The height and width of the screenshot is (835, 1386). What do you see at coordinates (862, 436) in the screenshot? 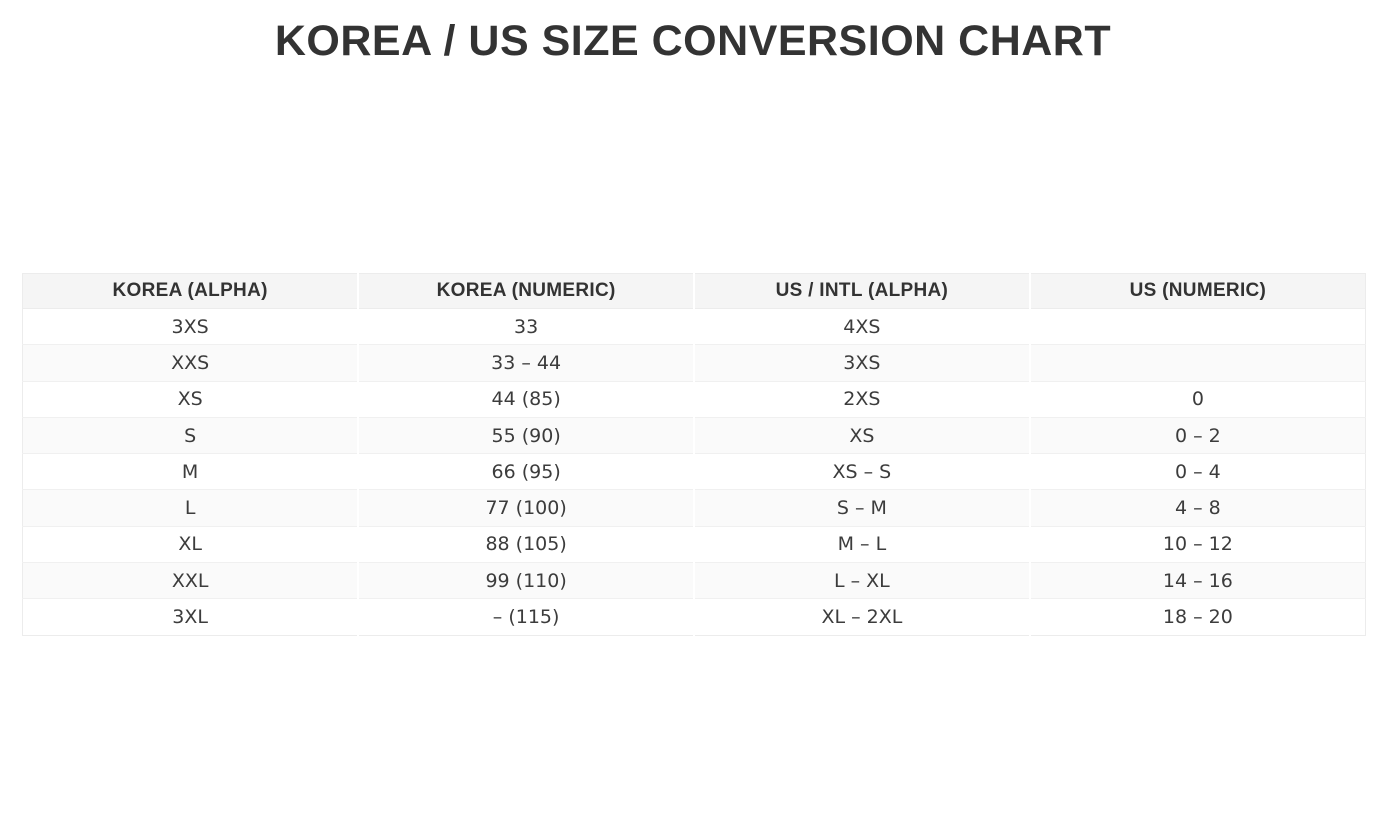
I see `cell-us-intl-alpha: XS` at bounding box center [862, 436].